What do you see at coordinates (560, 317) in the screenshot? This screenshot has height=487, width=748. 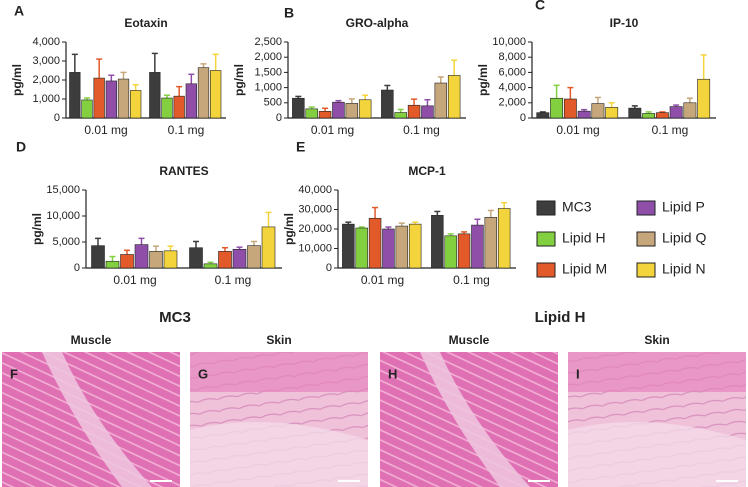 I see `group-title: Lipid H` at bounding box center [560, 317].